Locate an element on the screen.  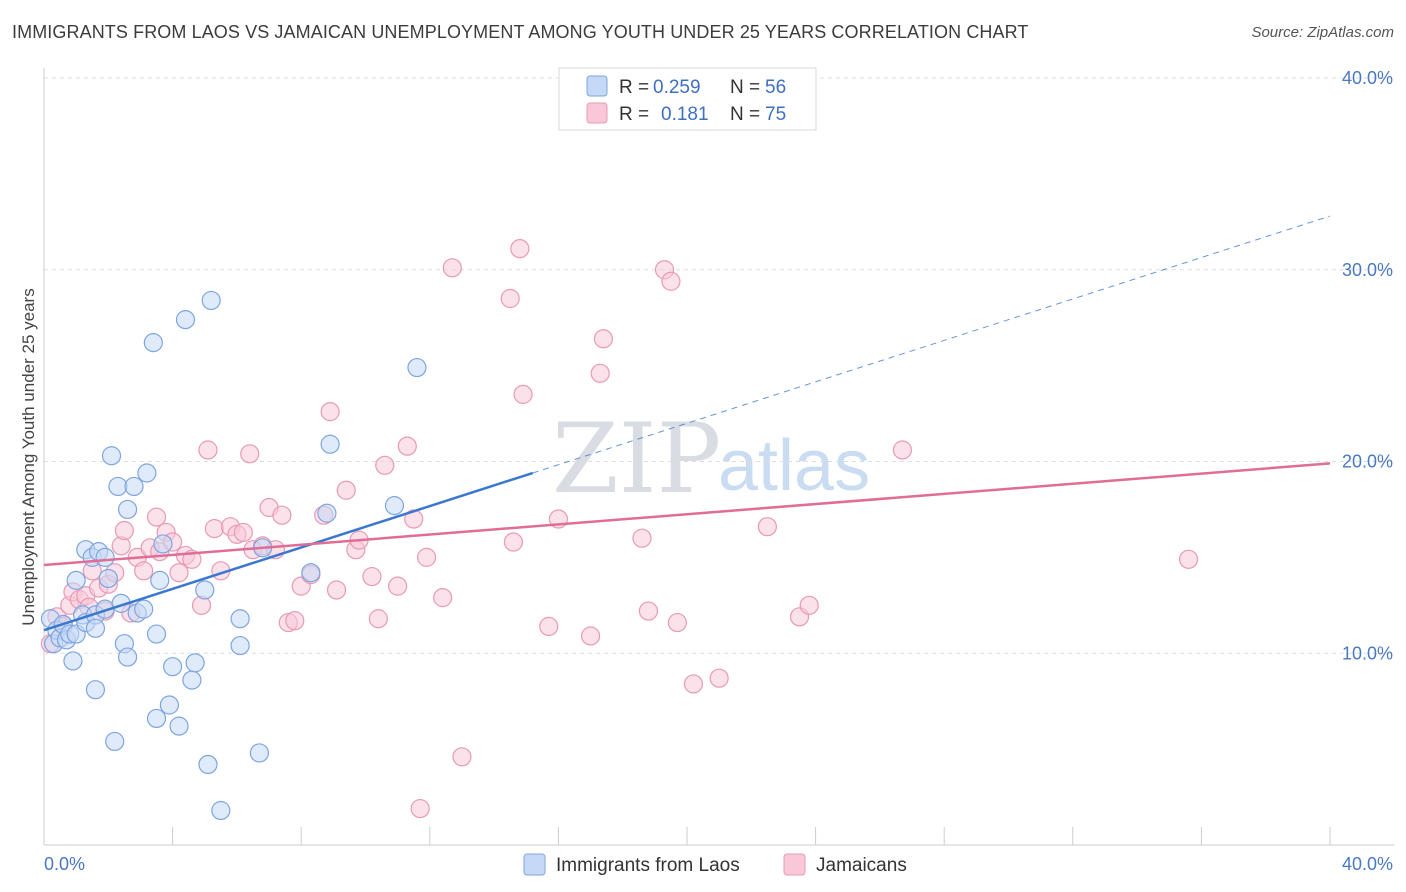
watermark-atlas: atlas is located at coordinates (794, 466).